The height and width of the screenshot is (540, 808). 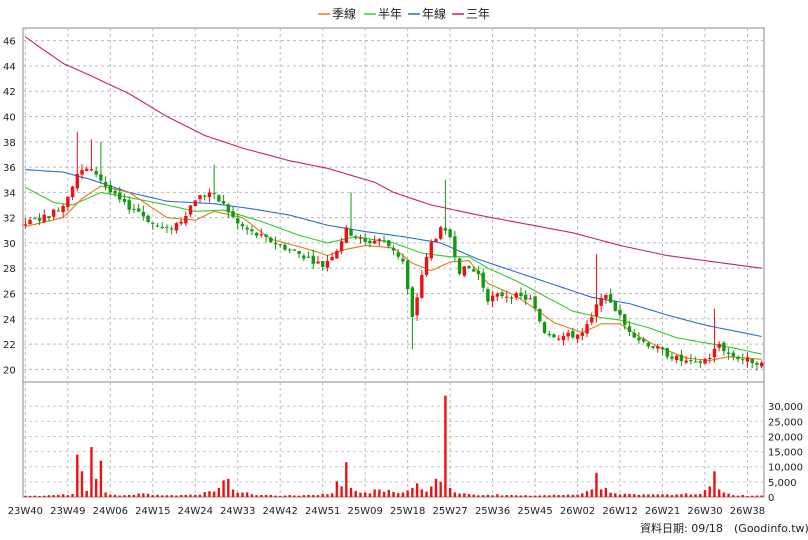 I want to click on price-tick-label: 38, so click(x=9, y=143).